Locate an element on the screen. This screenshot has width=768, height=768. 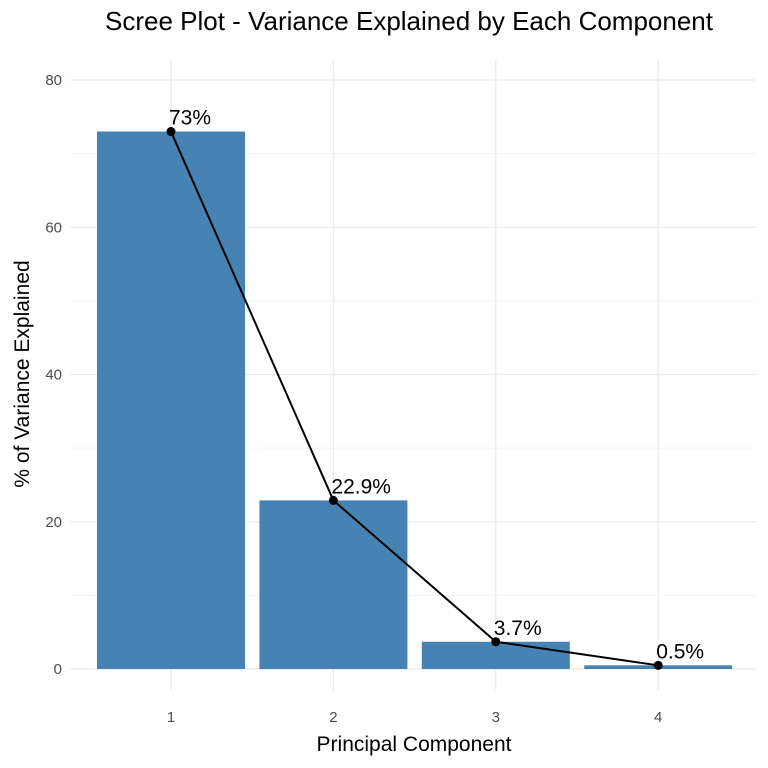
data-label-component-3: 3.7% is located at coordinates (518, 628).